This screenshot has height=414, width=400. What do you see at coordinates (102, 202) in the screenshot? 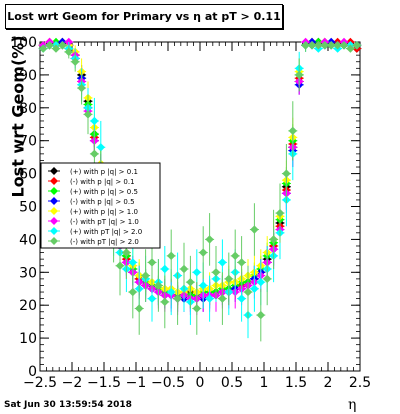
I see `legend-label: (-) with p |q| > 0.5` at bounding box center [102, 202].